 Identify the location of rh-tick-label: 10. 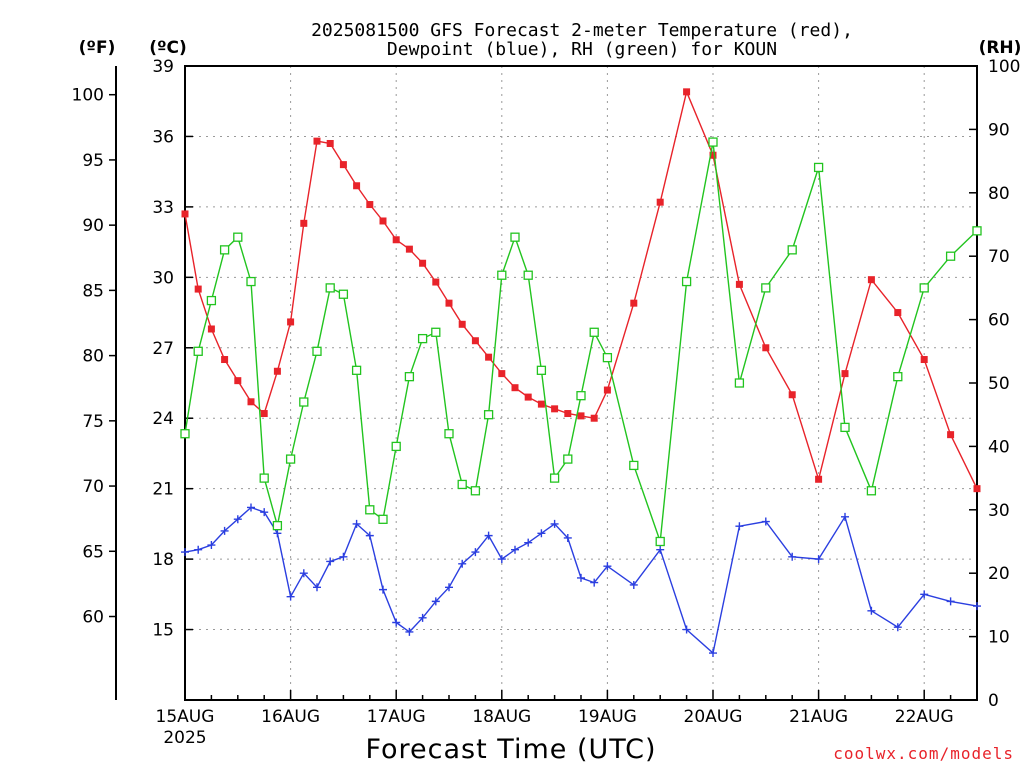
(999, 638).